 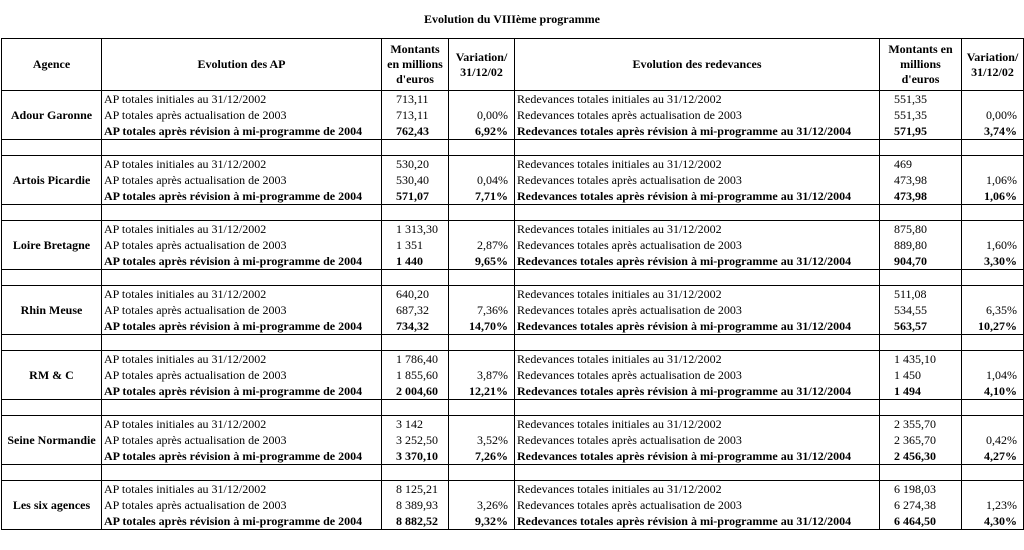 I want to click on ap-var-cell: 7,71%, so click(x=481, y=196).